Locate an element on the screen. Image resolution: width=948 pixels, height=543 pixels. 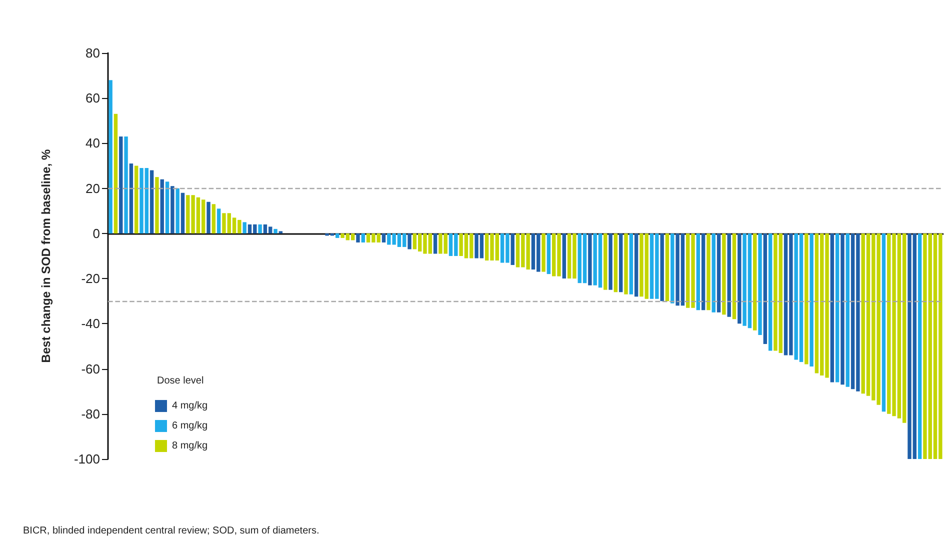
legend-label: 4 mg/kg is located at coordinates (190, 406).